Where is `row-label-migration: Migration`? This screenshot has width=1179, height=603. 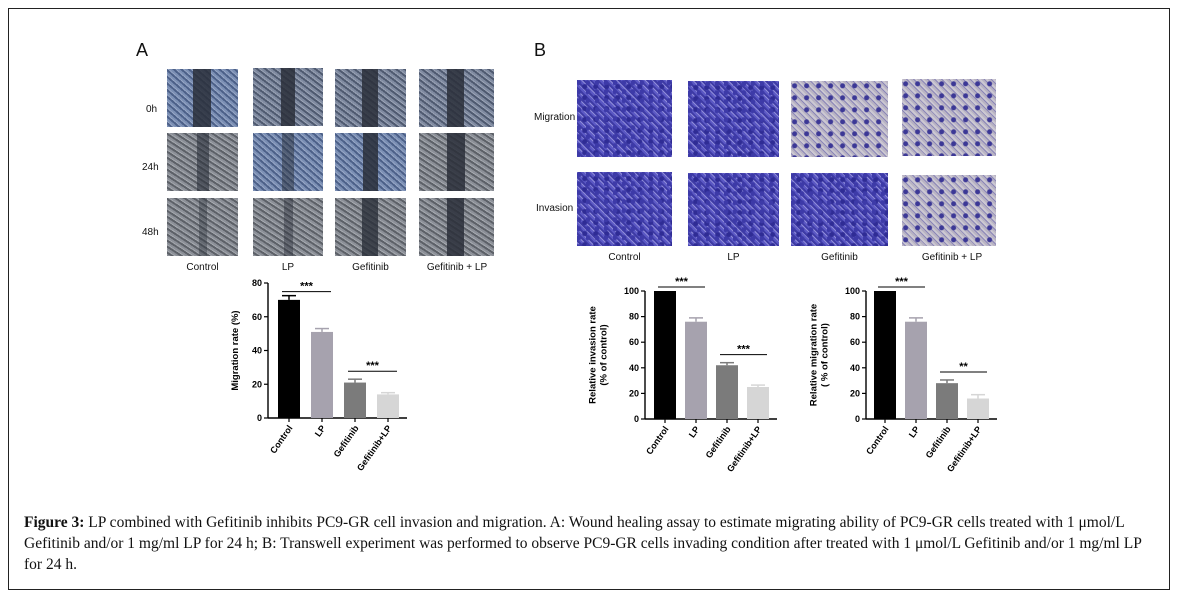 row-label-migration: Migration is located at coordinates (555, 117).